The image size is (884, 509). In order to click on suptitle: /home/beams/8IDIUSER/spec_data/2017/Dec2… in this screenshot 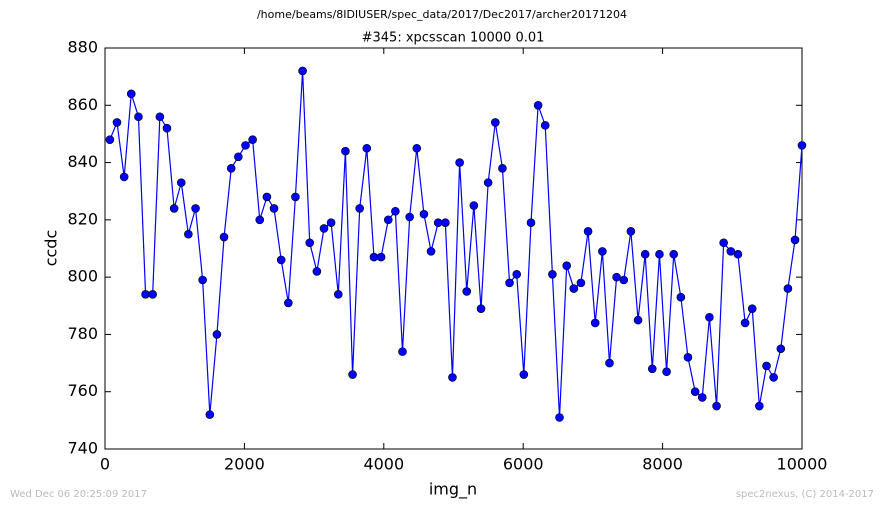, I will do `click(442, 14)`.